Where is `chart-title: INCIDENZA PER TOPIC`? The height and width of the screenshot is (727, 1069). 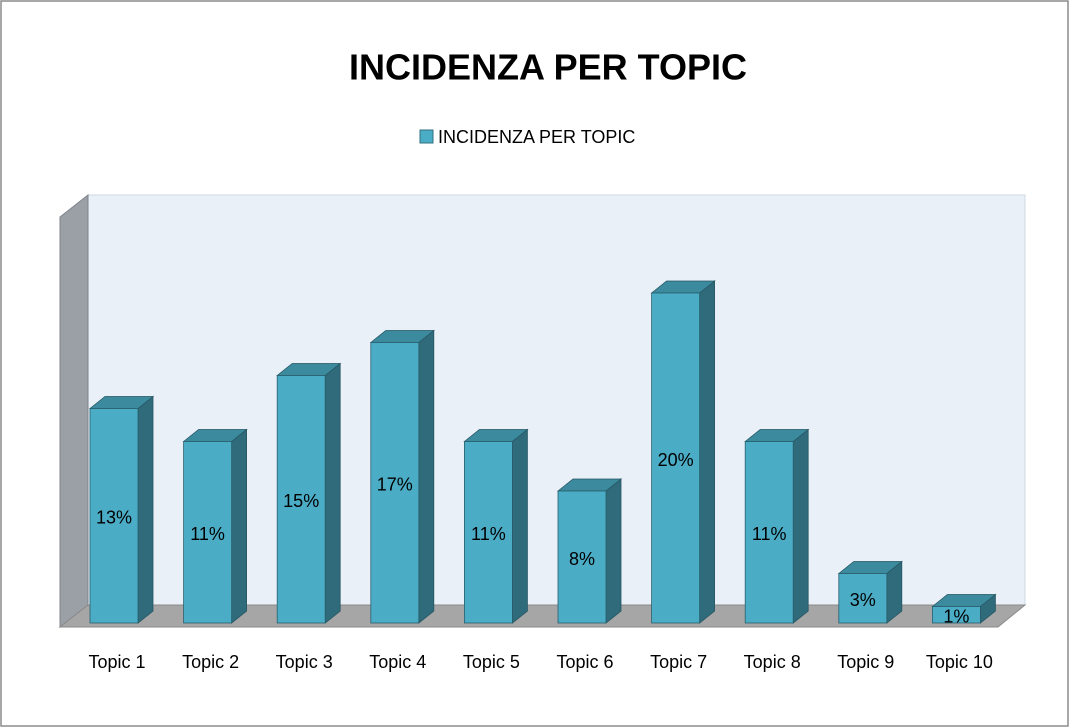
chart-title: INCIDENZA PER TOPIC is located at coordinates (548, 67).